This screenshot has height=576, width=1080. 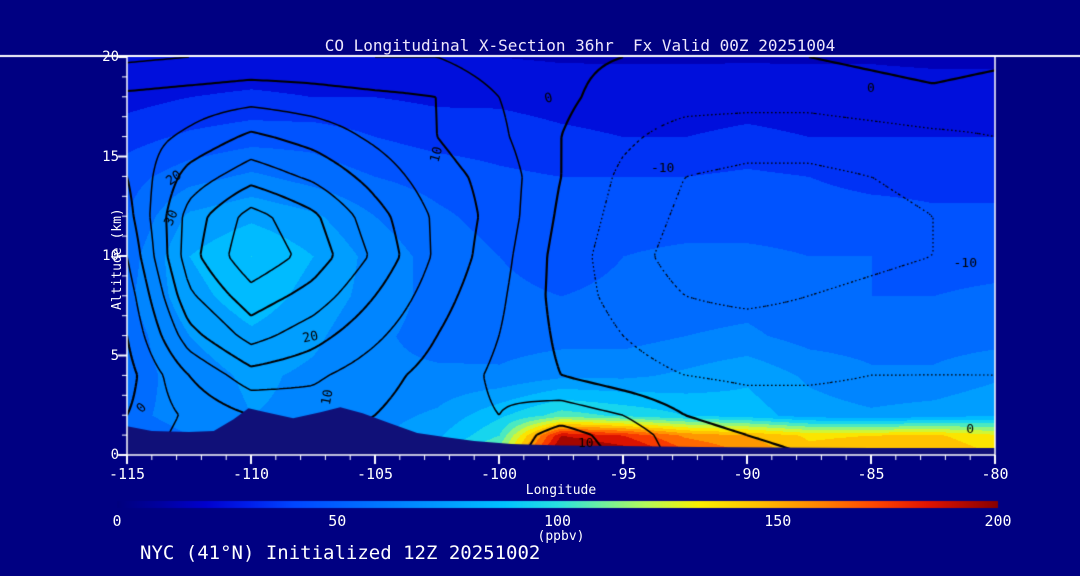 What do you see at coordinates (337, 521) in the screenshot?
I see `colorbar-tick-label: 50` at bounding box center [337, 521].